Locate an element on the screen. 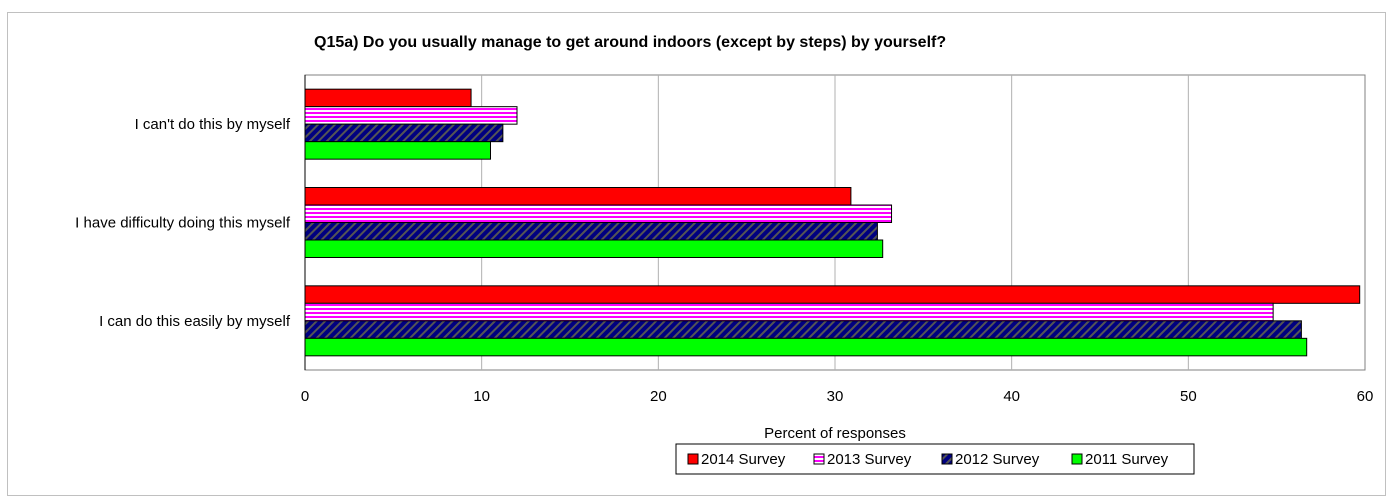 The image size is (1392, 504). category-label: I have difficulty doing this myself is located at coordinates (183, 223).